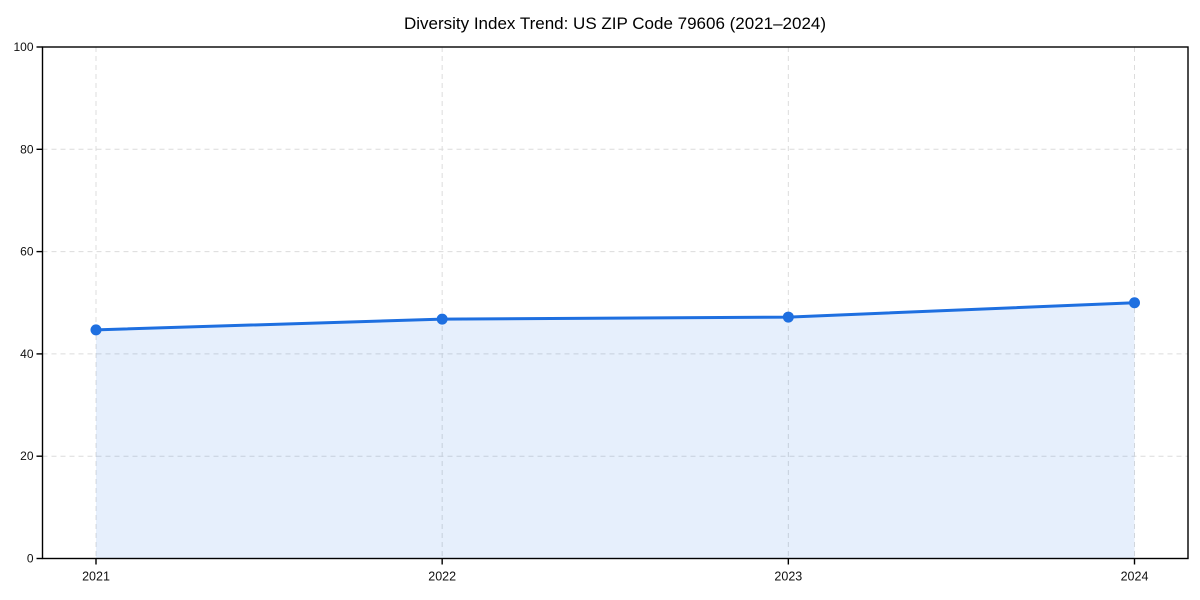 The image size is (1200, 600). What do you see at coordinates (442, 577) in the screenshot?
I see `x-tick-label: 2022` at bounding box center [442, 577].